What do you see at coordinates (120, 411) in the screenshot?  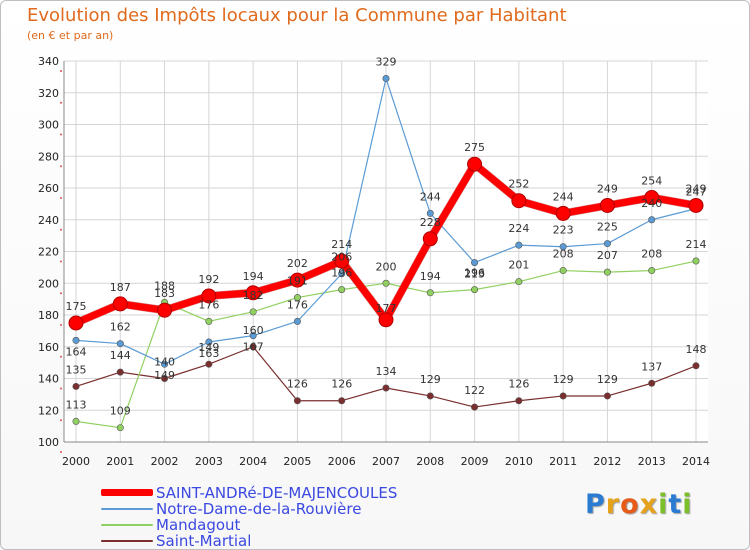 I see `data-label: 109` at bounding box center [120, 411].